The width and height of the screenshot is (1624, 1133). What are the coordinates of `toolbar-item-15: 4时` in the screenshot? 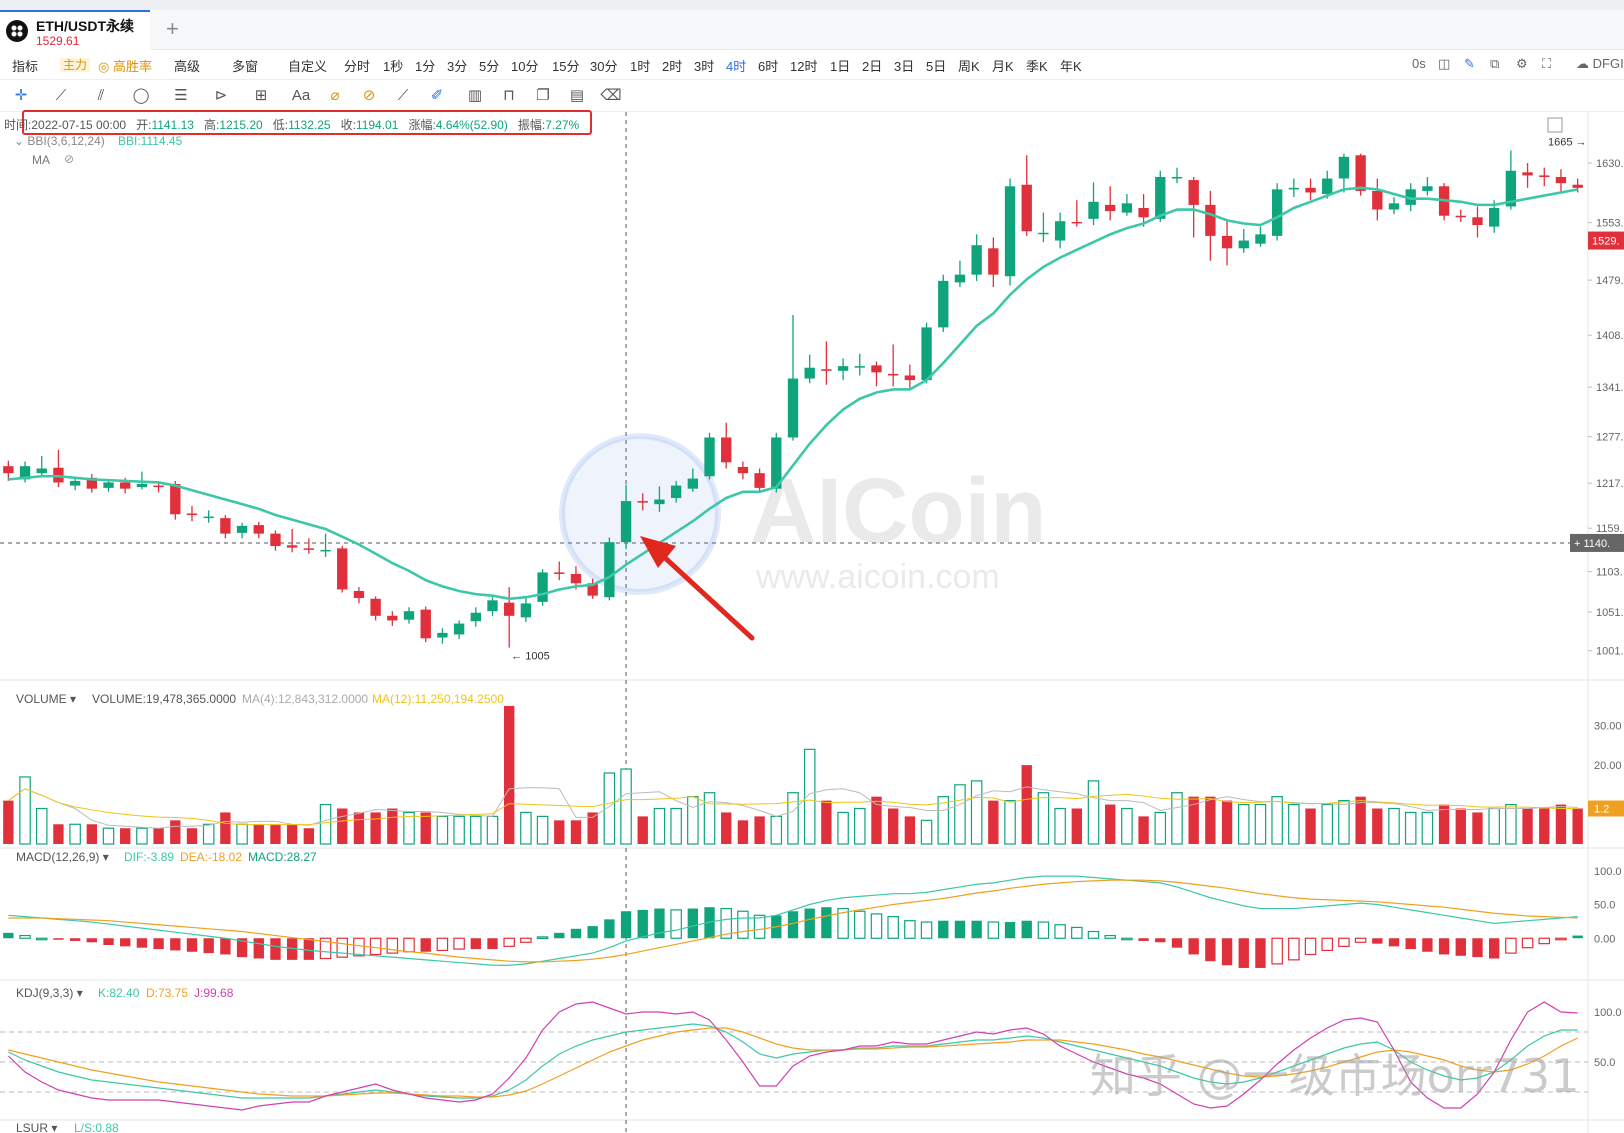 It's located at (736, 66).